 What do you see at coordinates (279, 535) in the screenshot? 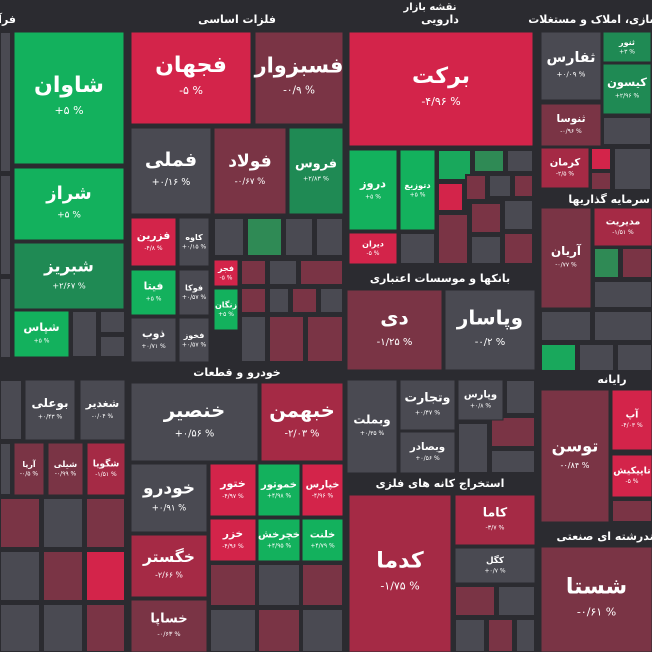
I see `tile-name: خچرخش` at bounding box center [279, 535].